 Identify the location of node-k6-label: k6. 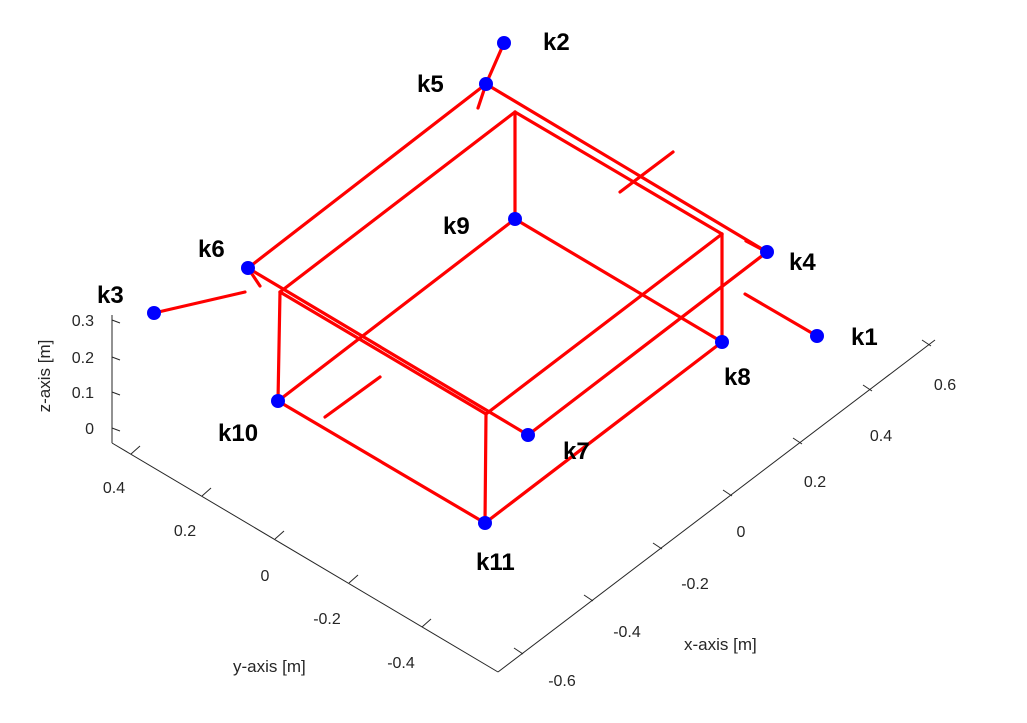
(211, 249).